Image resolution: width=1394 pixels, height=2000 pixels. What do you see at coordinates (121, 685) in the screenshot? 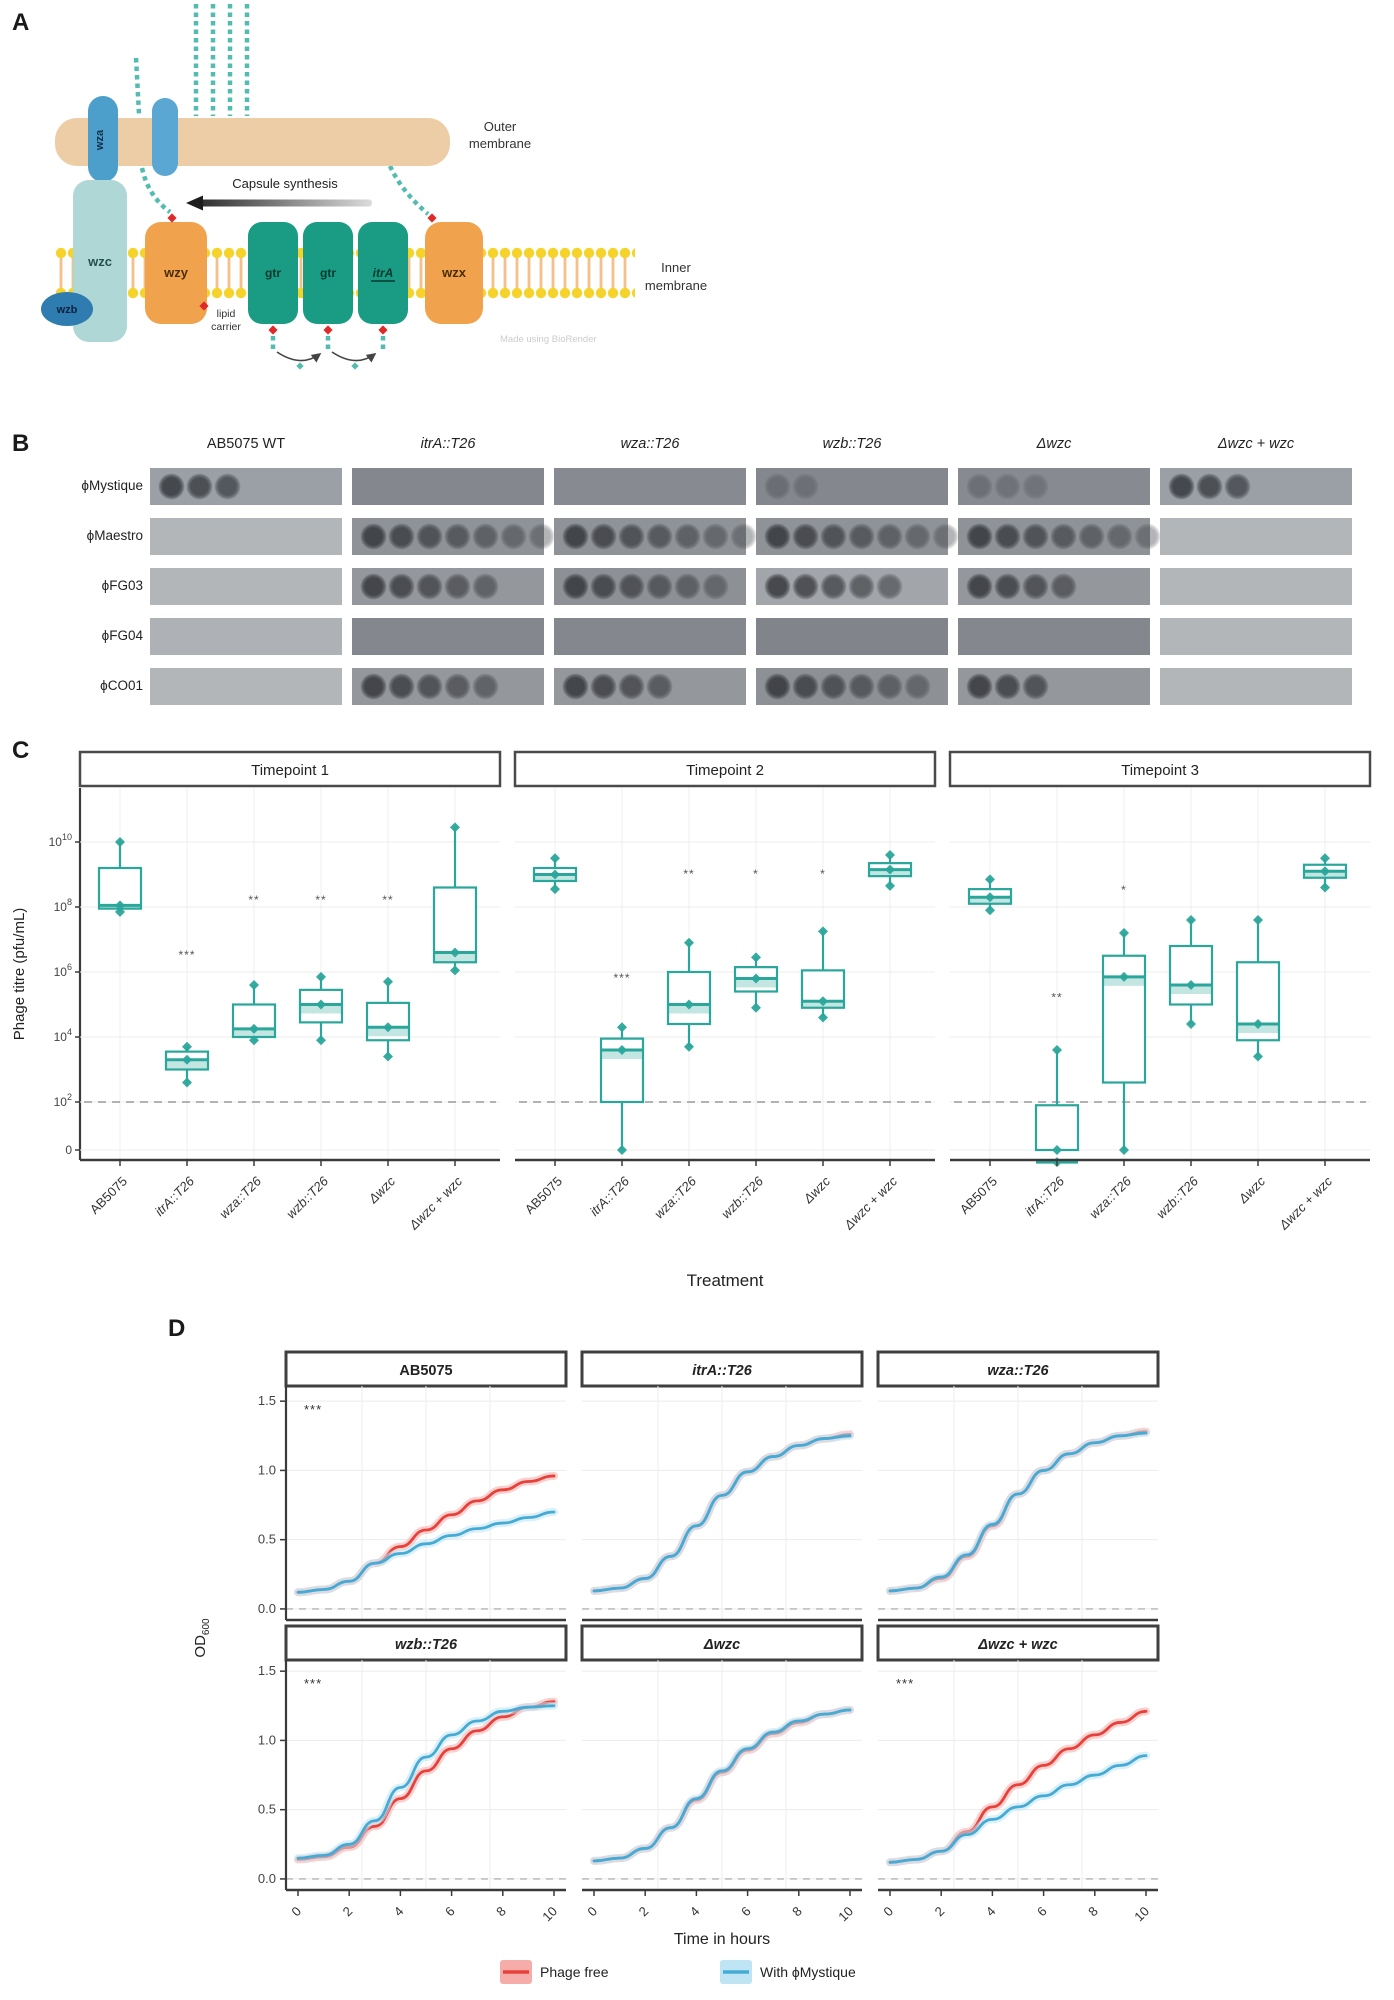
I see `phage-row-label: ϕCO01` at bounding box center [121, 685].